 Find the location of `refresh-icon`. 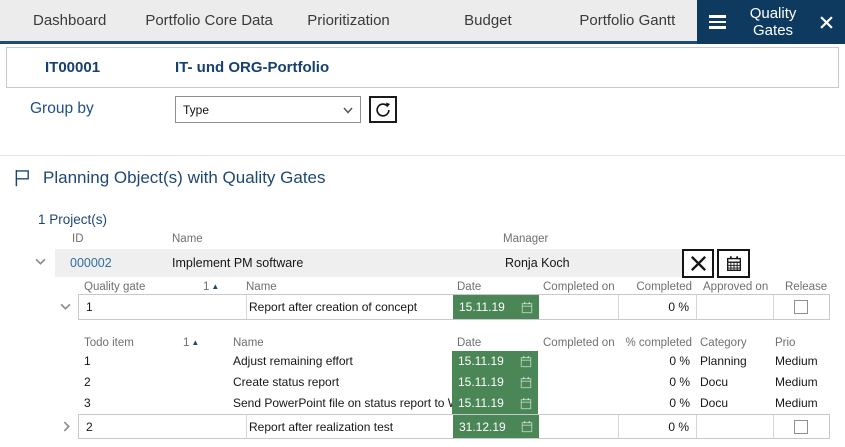

refresh-icon is located at coordinates (383, 109).